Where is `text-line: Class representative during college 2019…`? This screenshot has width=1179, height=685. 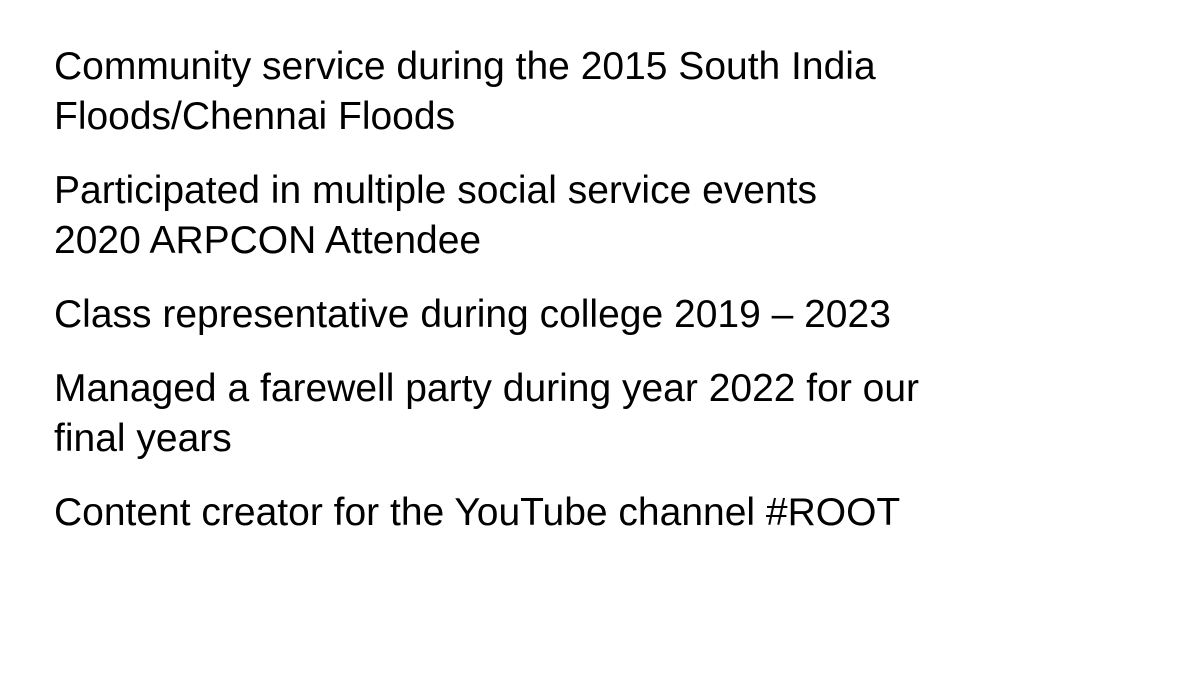
text-line: Class representative during college 2019… is located at coordinates (472, 314).